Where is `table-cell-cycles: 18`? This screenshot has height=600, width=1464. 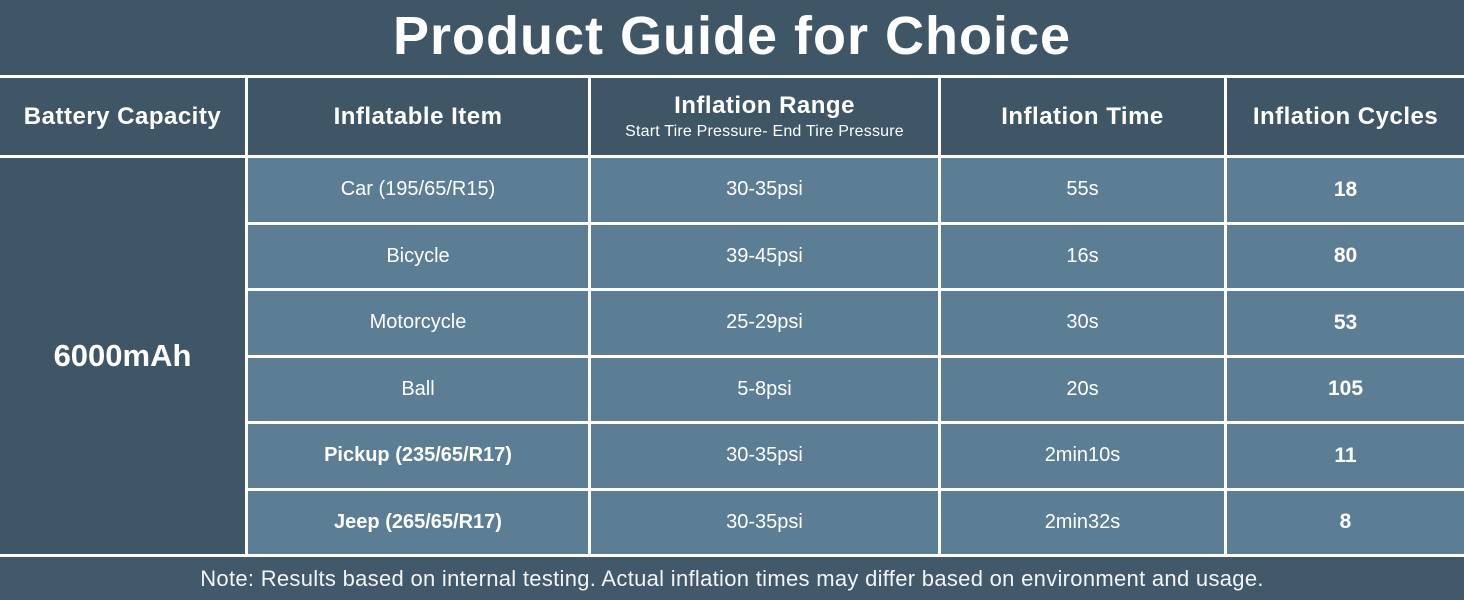 table-cell-cycles: 18 is located at coordinates (1345, 190).